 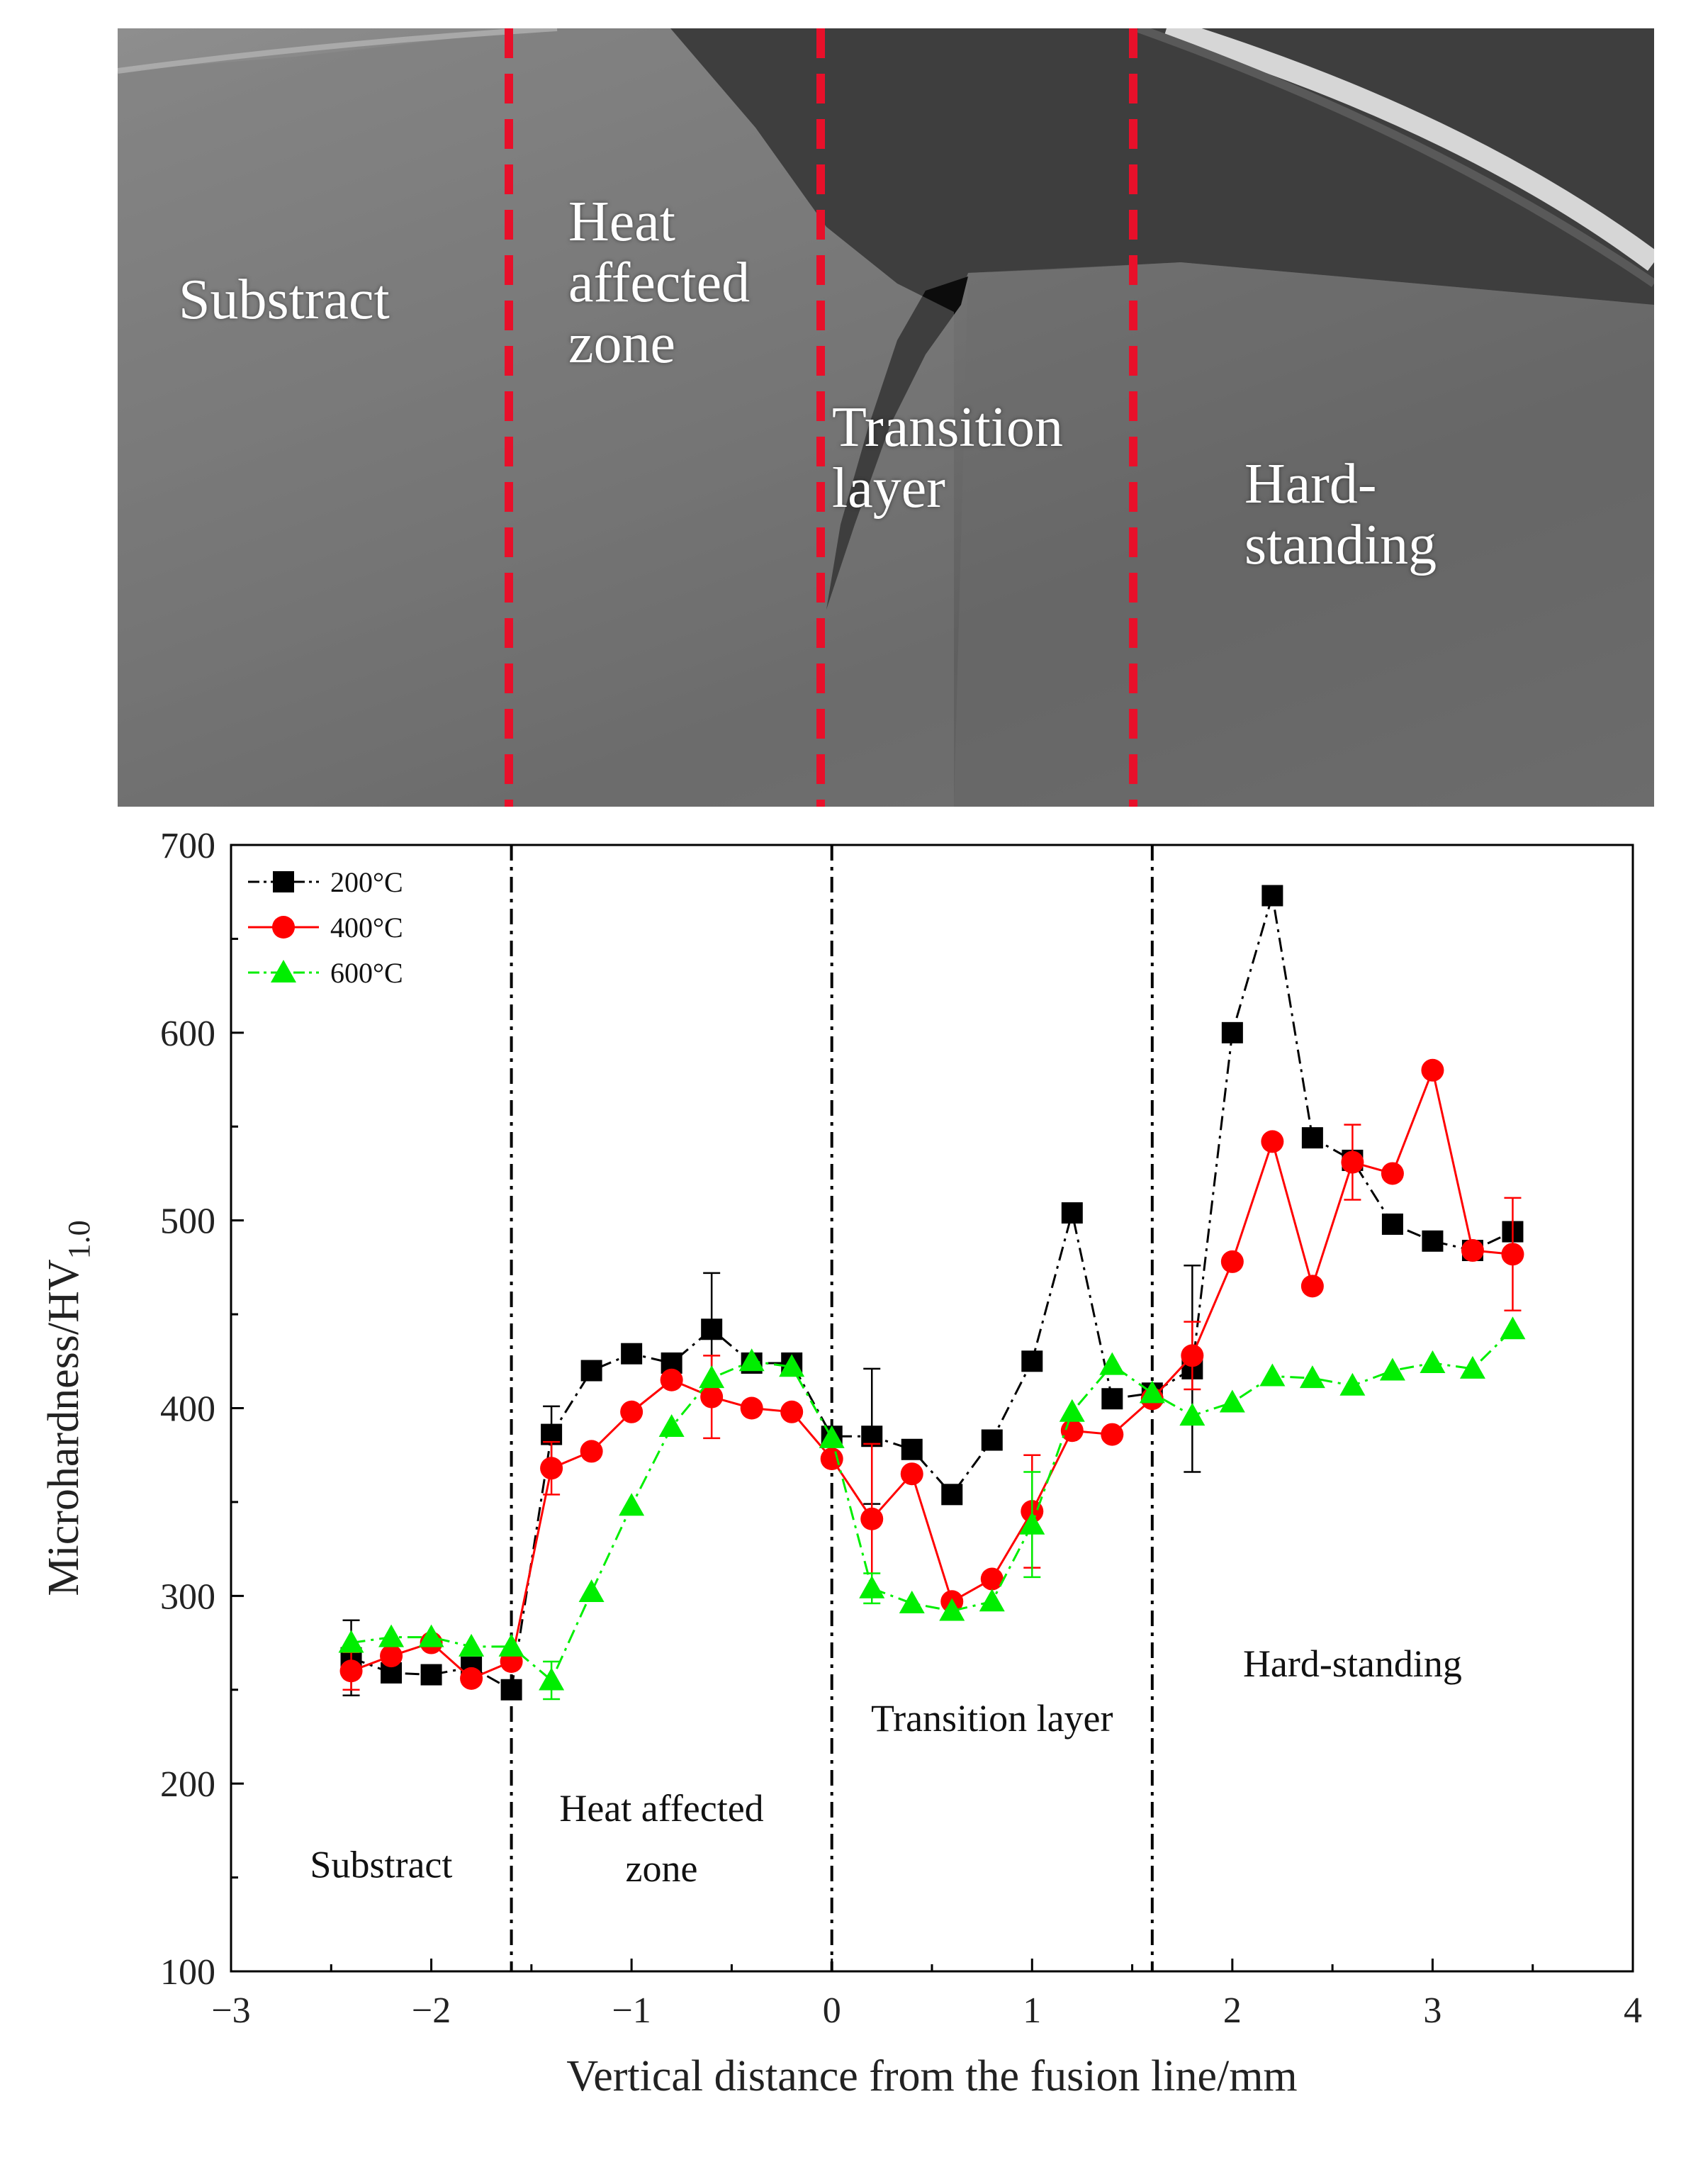 I want to click on x-tick-label: −2, so click(x=431, y=2010).